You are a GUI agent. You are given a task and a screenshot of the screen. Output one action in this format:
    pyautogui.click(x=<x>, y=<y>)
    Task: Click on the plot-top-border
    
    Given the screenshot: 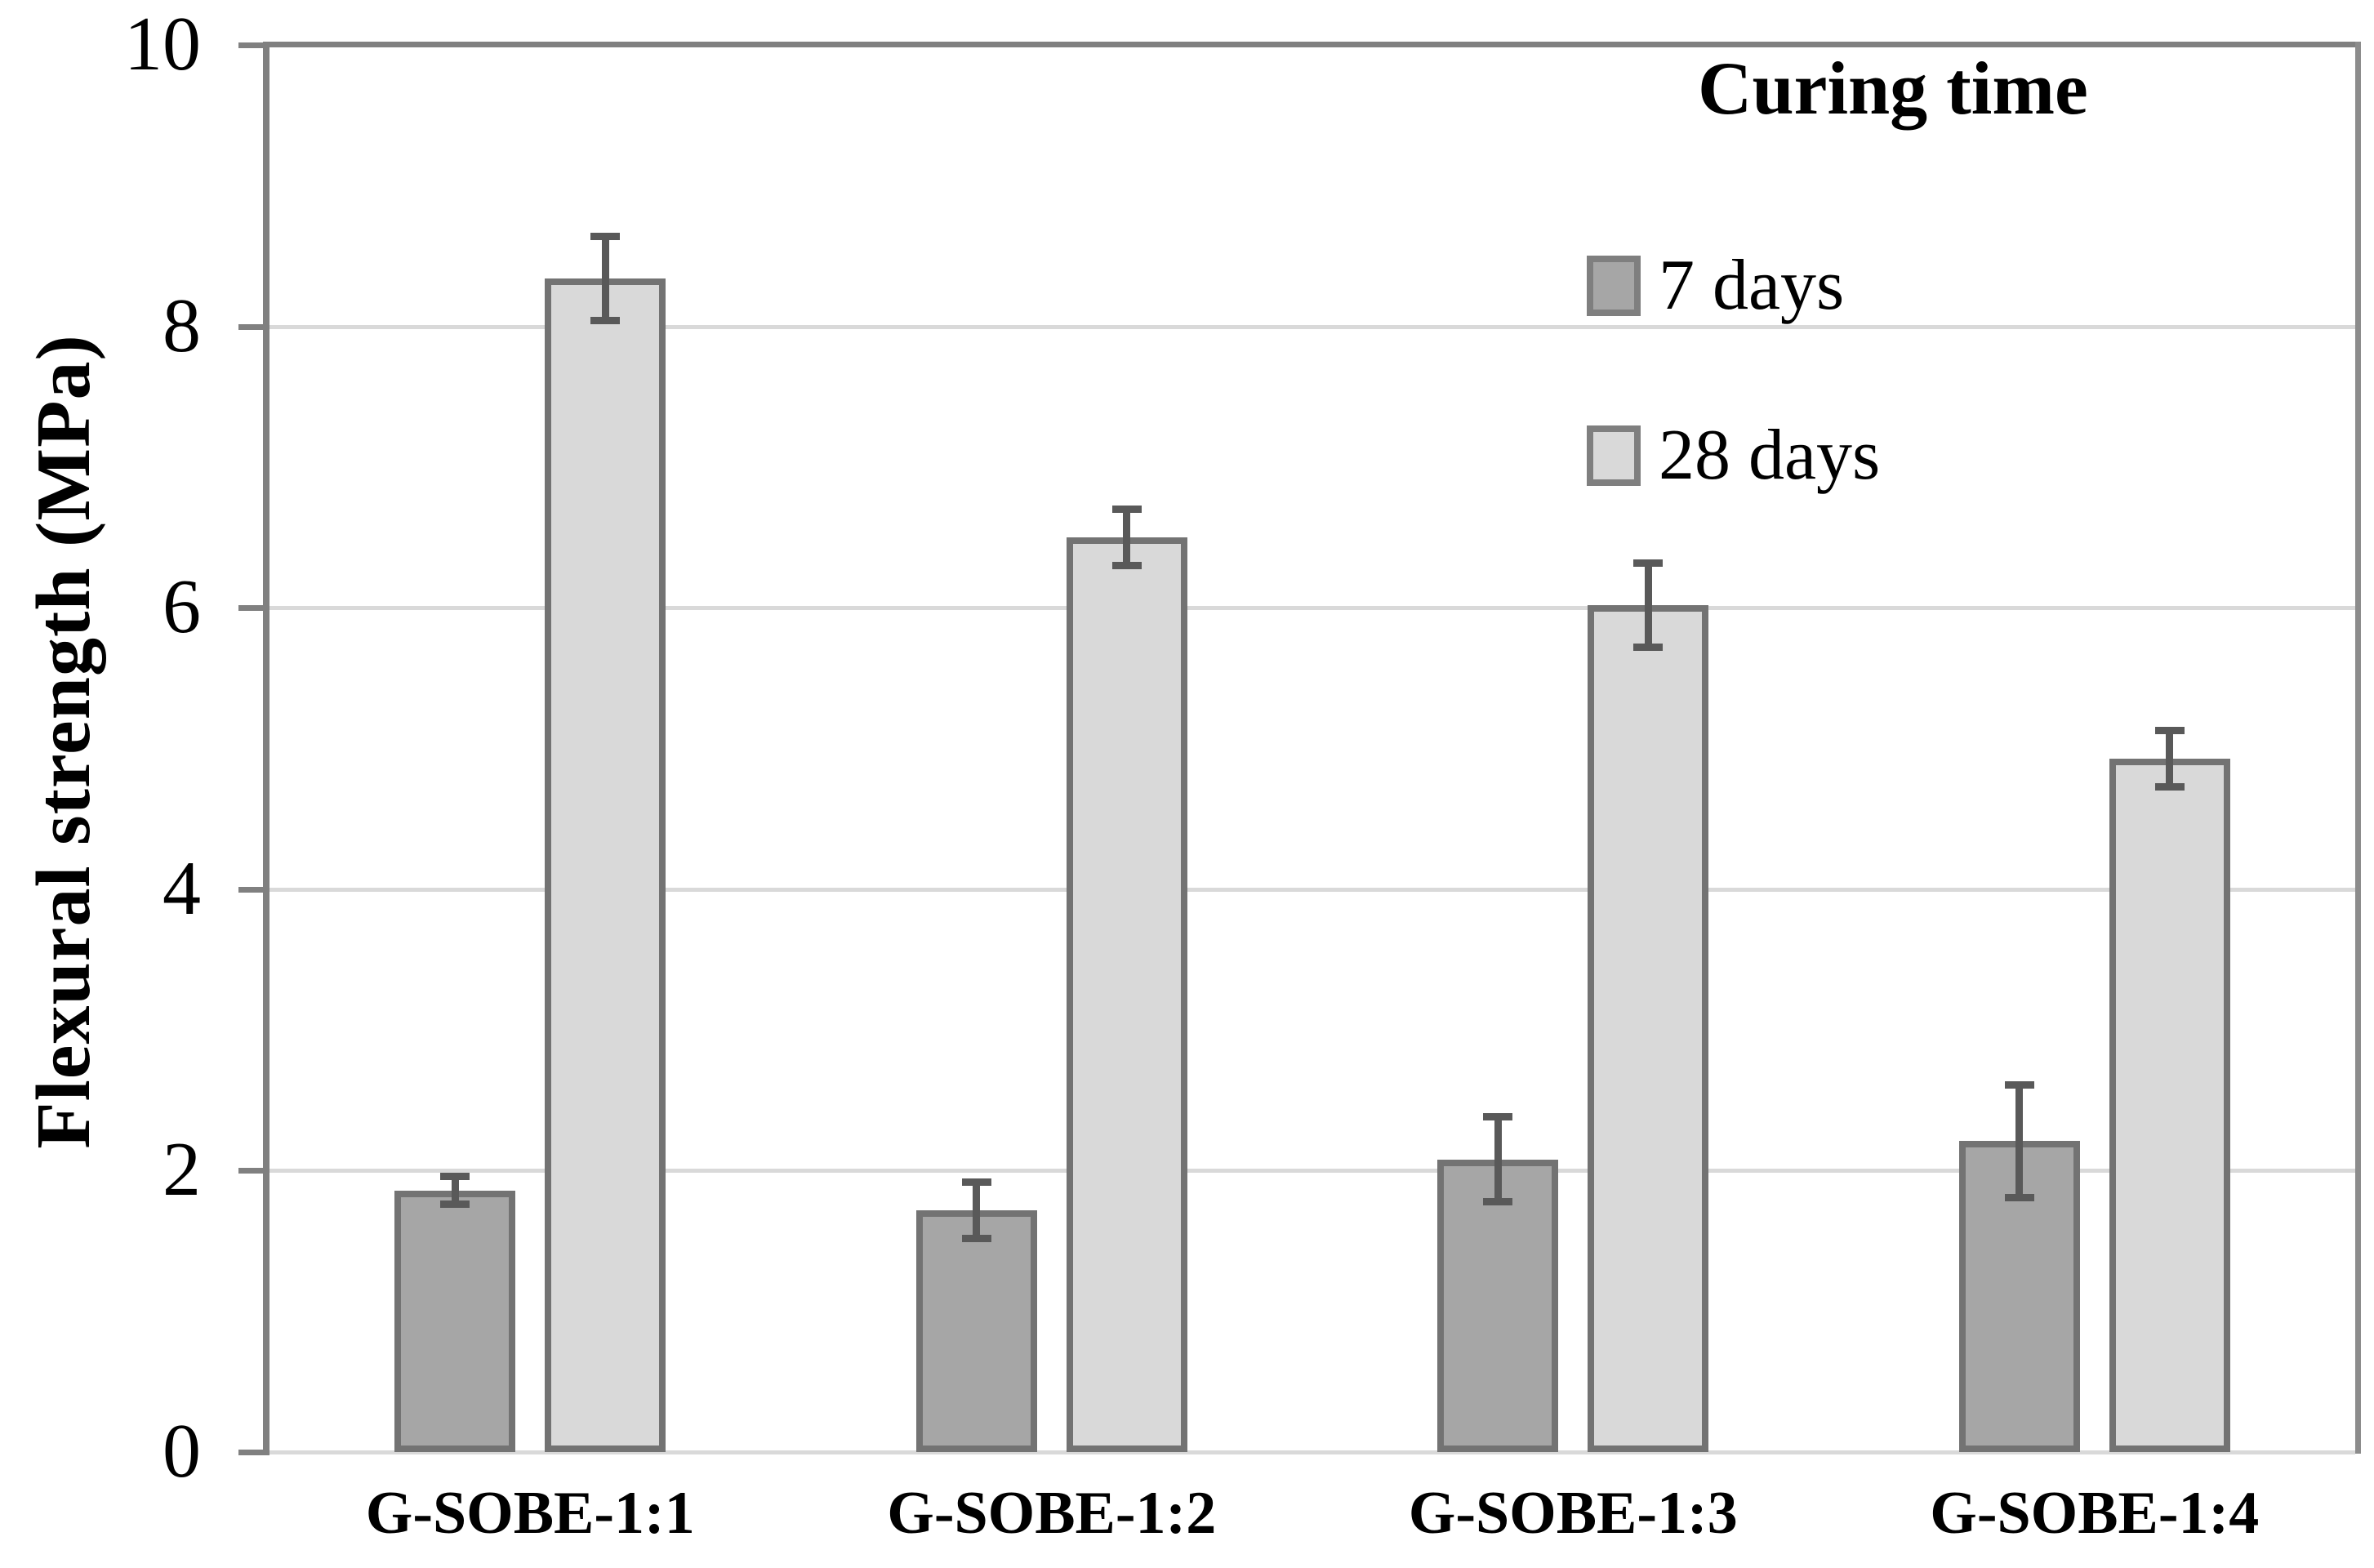 What is the action you would take?
    pyautogui.click(x=1312, y=44)
    